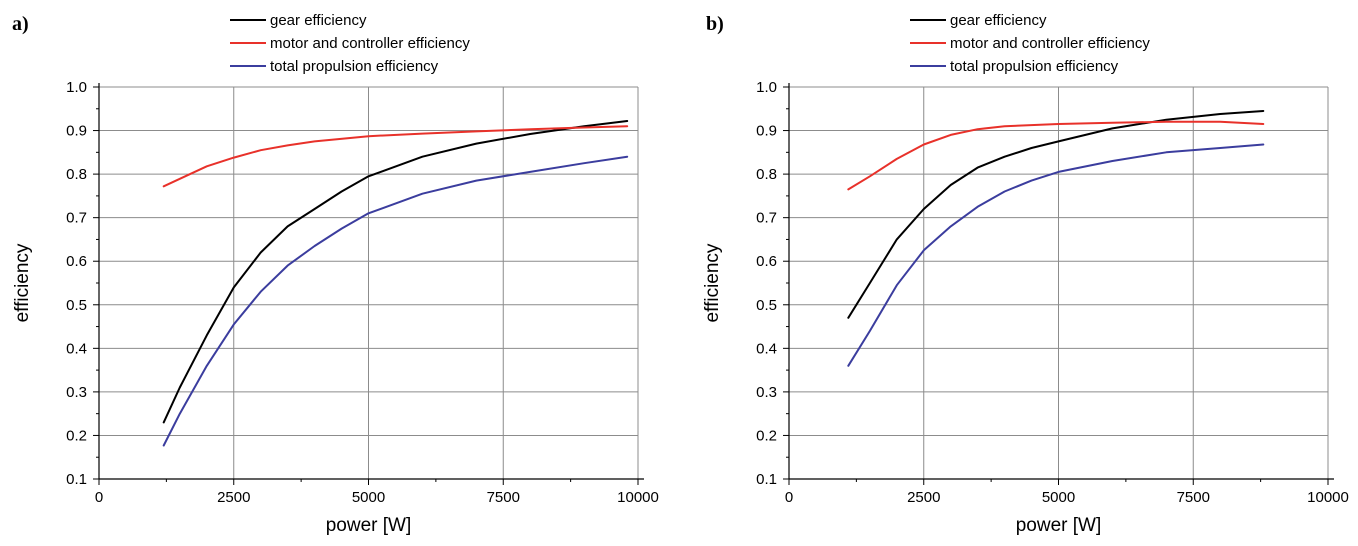 The height and width of the screenshot is (546, 1358). What do you see at coordinates (1056, 214) in the screenshot?
I see `series-line-gear` at bounding box center [1056, 214].